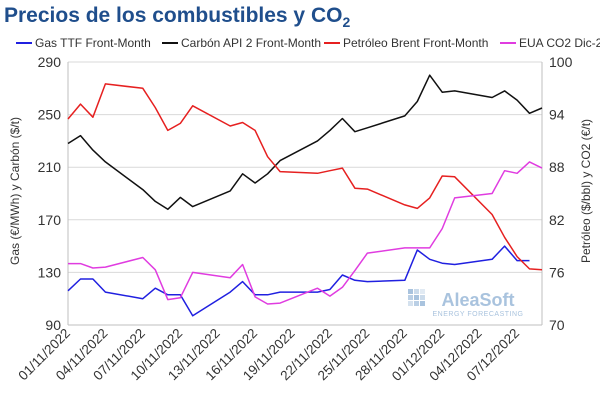 This screenshot has height=416, width=600. Describe the element at coordinates (557, 325) in the screenshot. I see `y-right-tick-label: 70` at that location.